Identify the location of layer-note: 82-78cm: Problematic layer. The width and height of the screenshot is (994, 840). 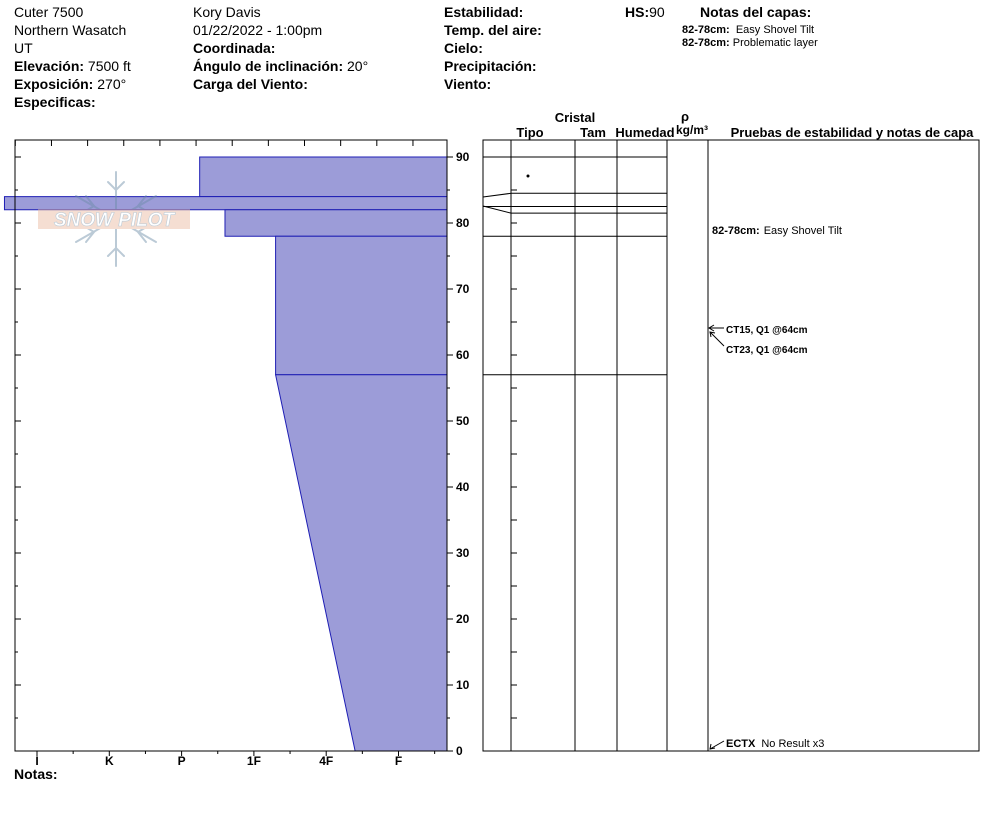
(750, 43).